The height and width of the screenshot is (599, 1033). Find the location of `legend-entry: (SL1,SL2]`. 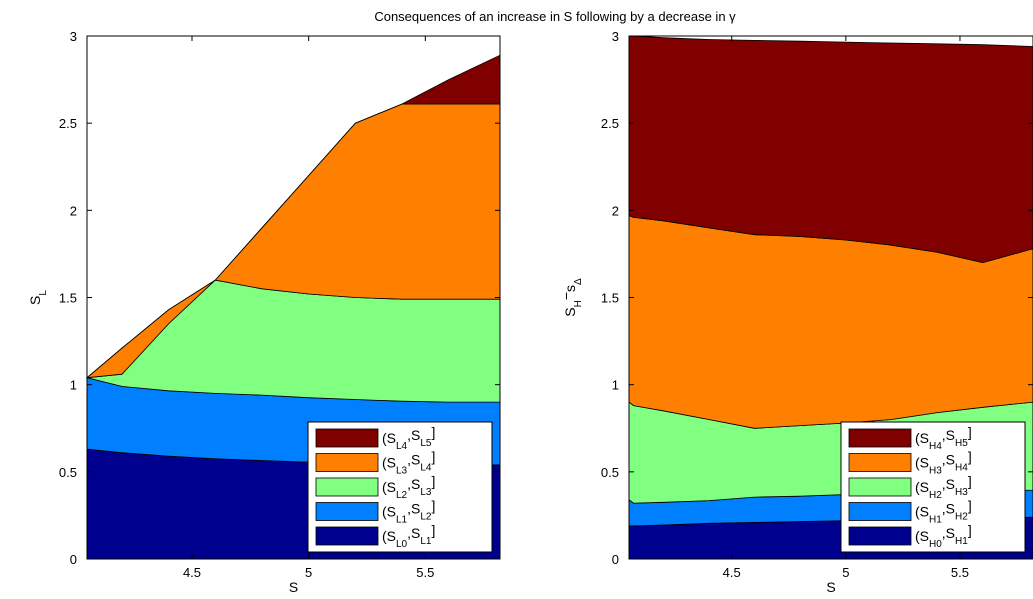

legend-entry: (SL1,SL2] is located at coordinates (408, 512).